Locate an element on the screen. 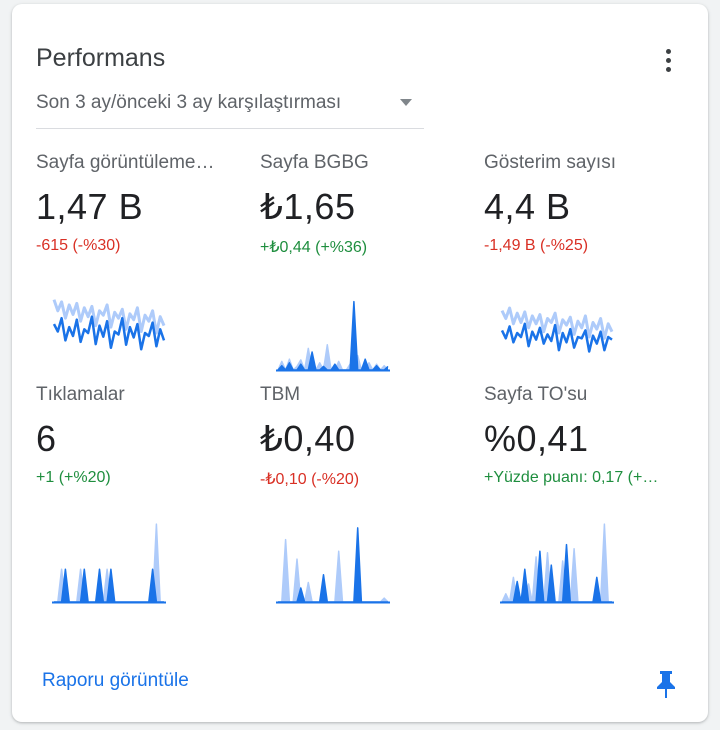 Image resolution: width=720 pixels, height=730 pixels. metric-label: Sayfa TO'su is located at coordinates (536, 394).